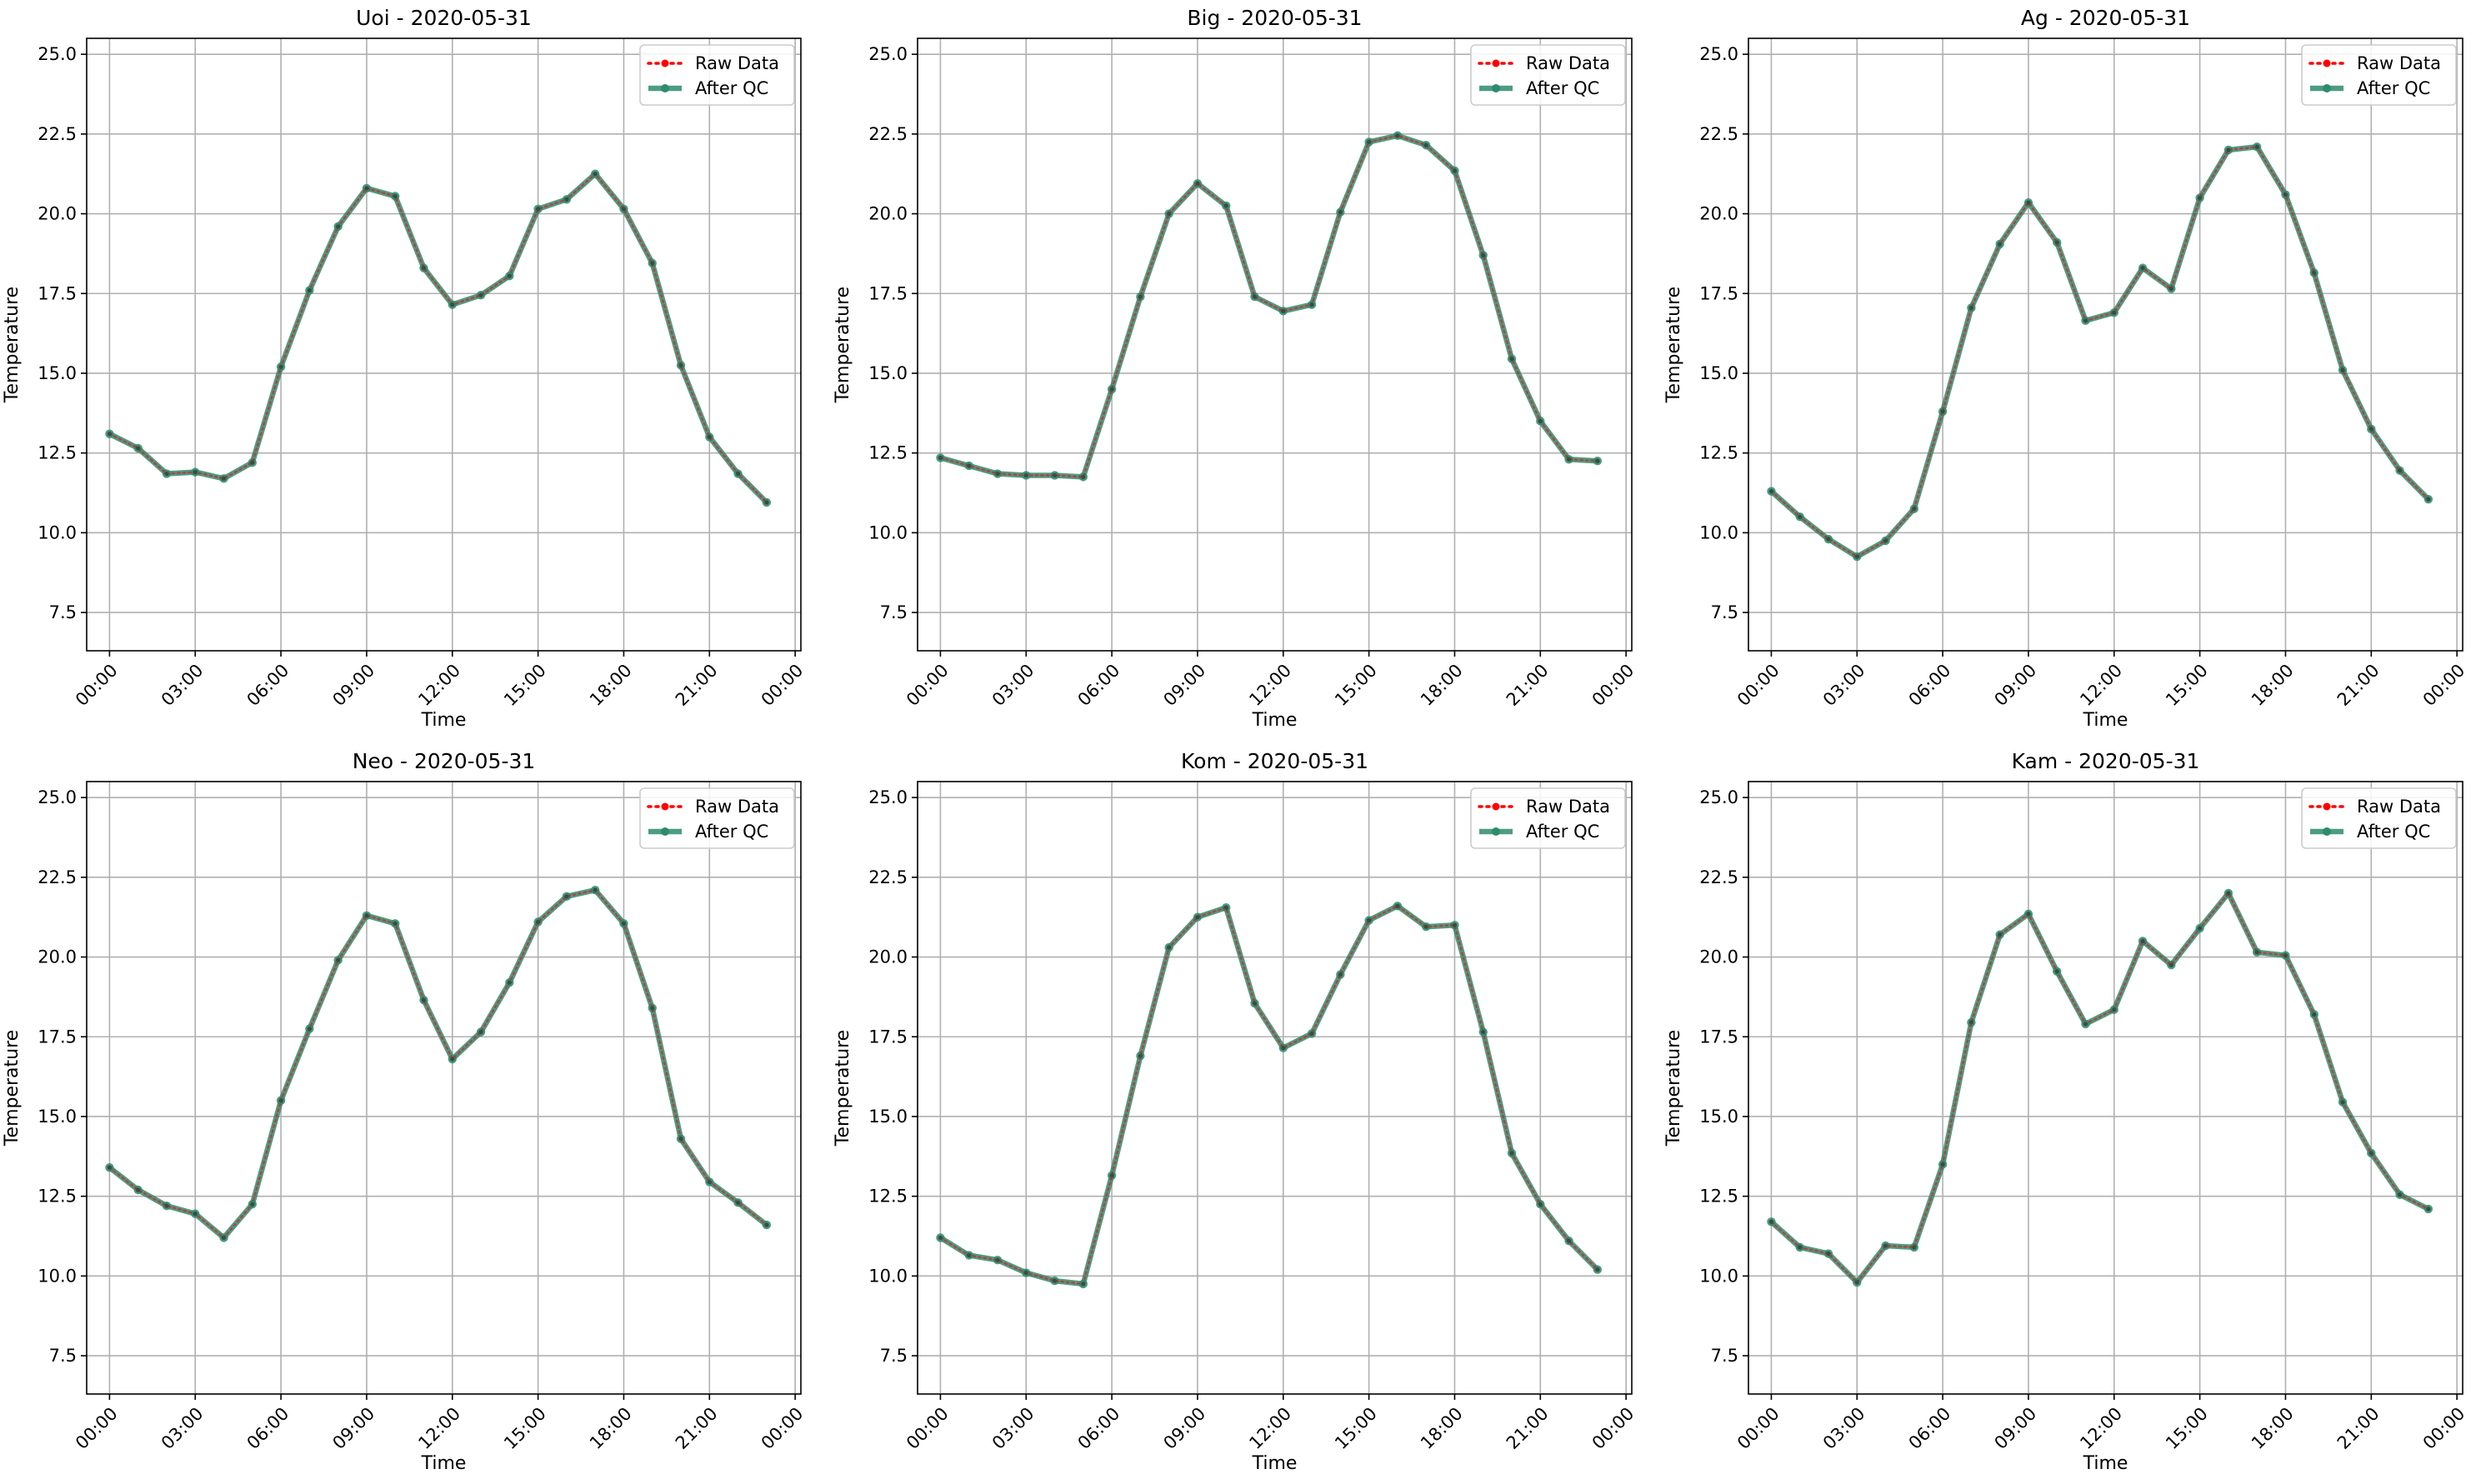 The width and height of the screenshot is (2486, 1484). Describe the element at coordinates (1274, 761) in the screenshot. I see `chart-title: Kom - 2020-05-31` at that location.